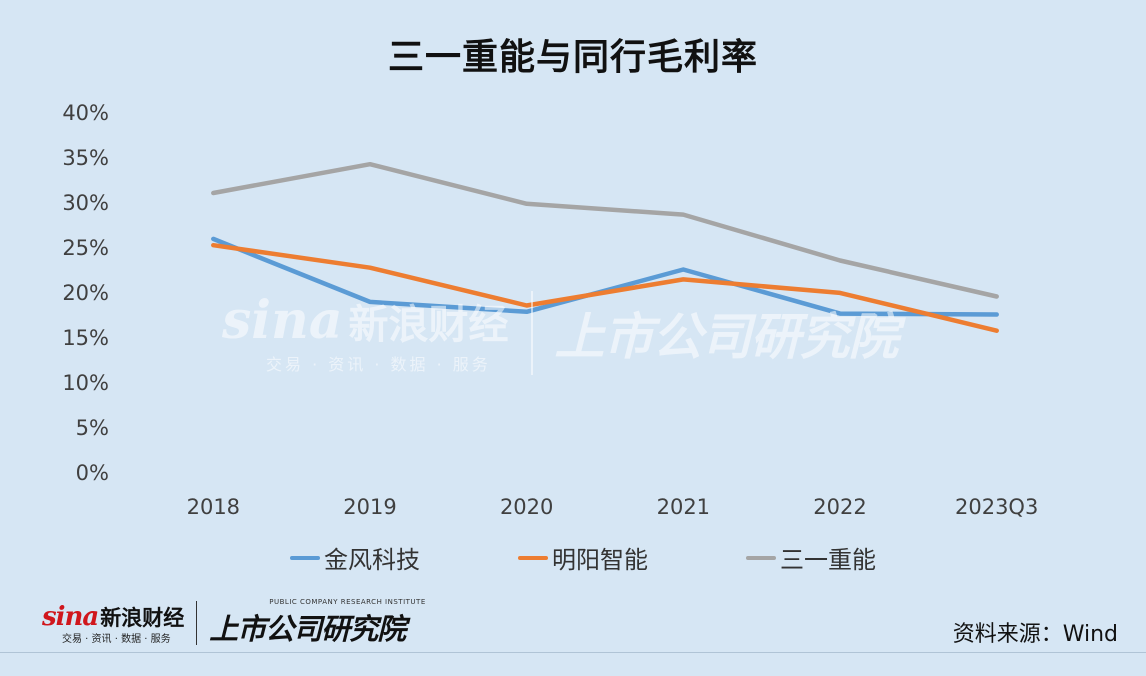  Describe the element at coordinates (613, 507) in the screenshot. I see `x-axis: 2018 2019 2020 2021 2022 2023Q3` at that location.